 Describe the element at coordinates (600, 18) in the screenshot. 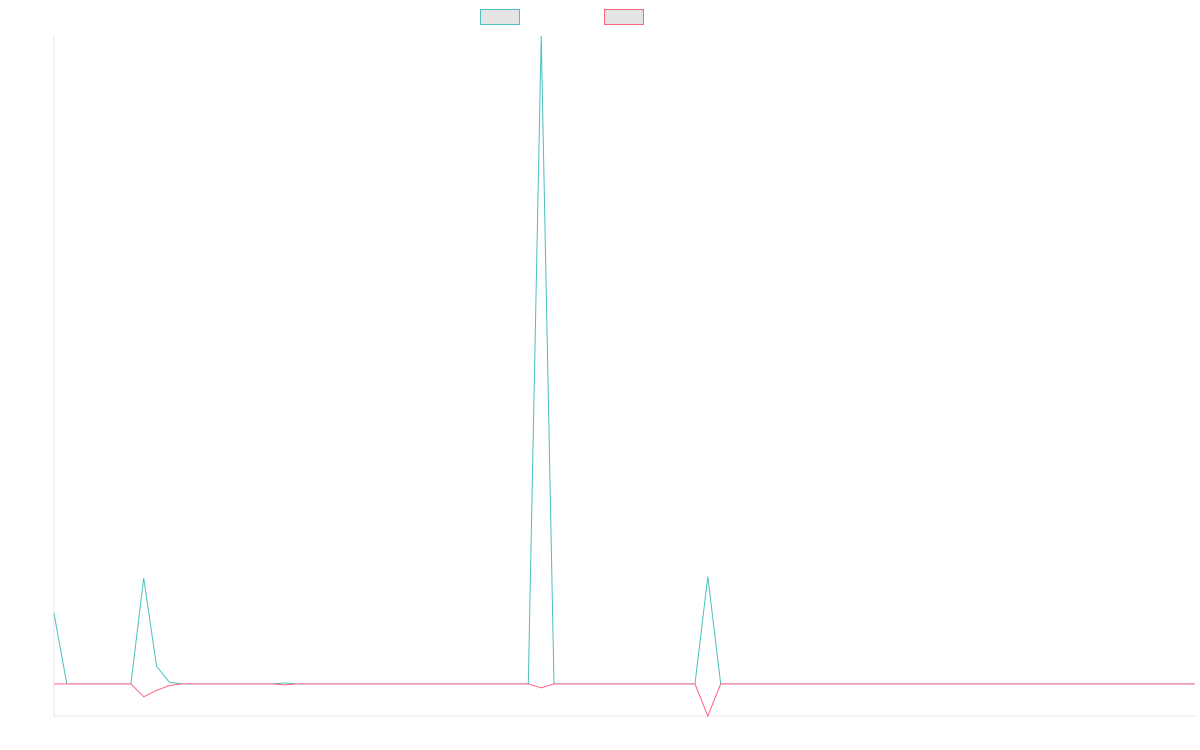

I see `legend` at that location.